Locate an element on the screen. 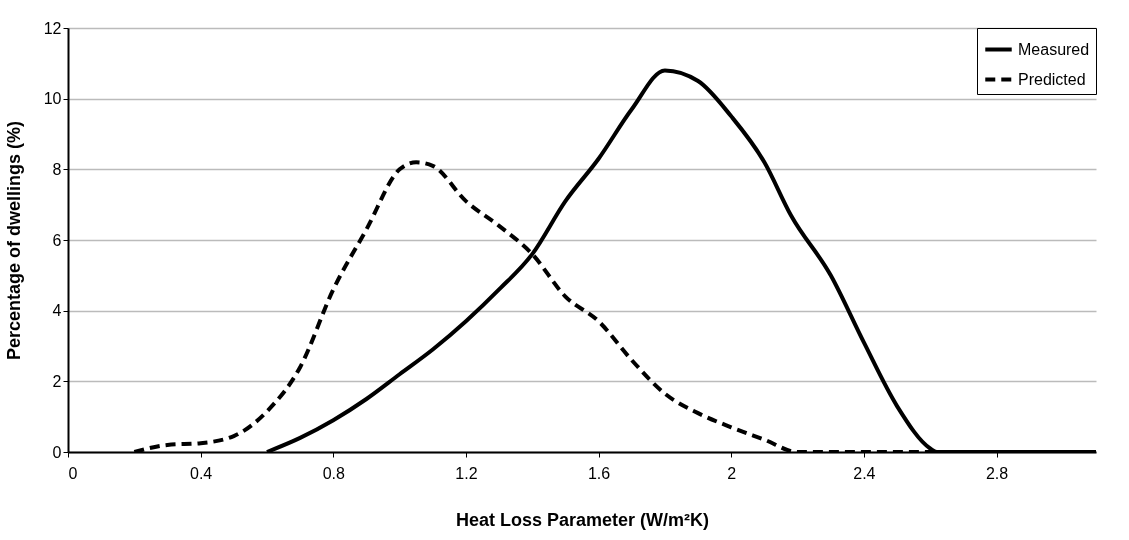  y-tick-label: 0 is located at coordinates (57, 452).